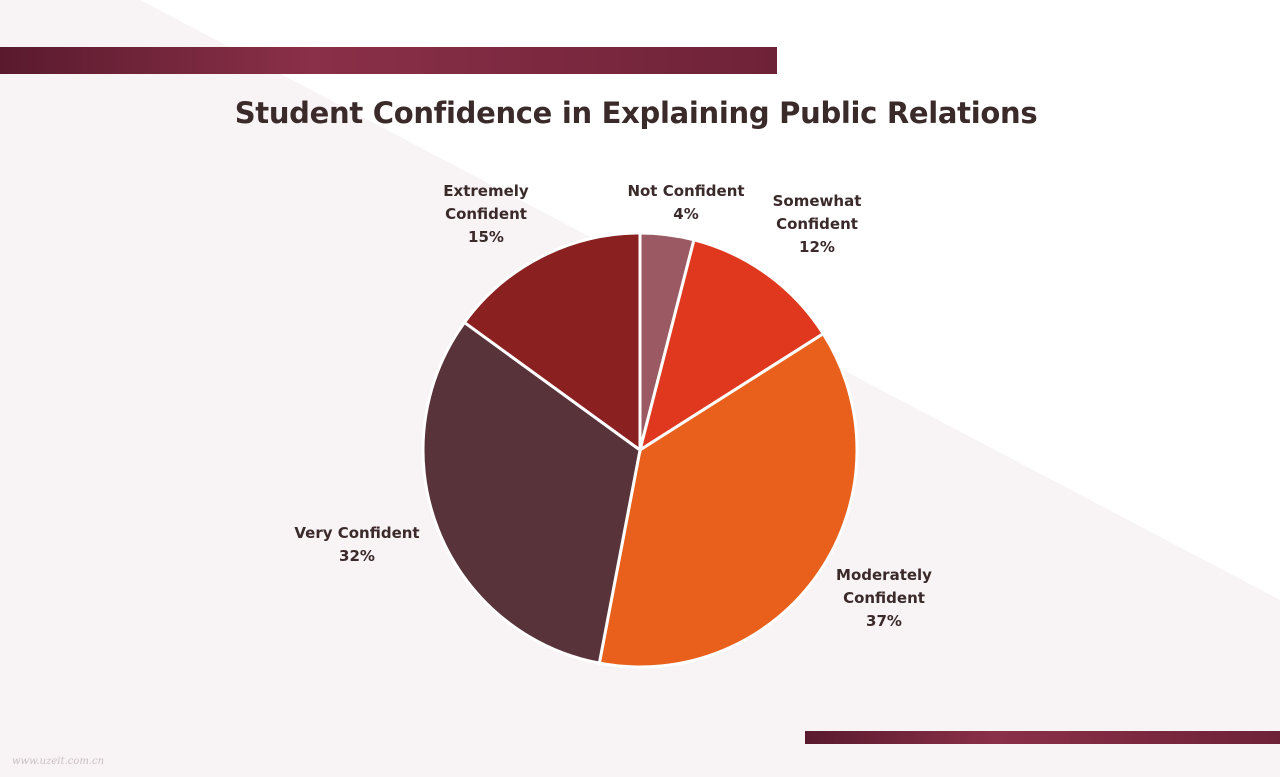 The width and height of the screenshot is (1280, 777). Describe the element at coordinates (357, 533) in the screenshot. I see `category-label: Very Confident` at that location.